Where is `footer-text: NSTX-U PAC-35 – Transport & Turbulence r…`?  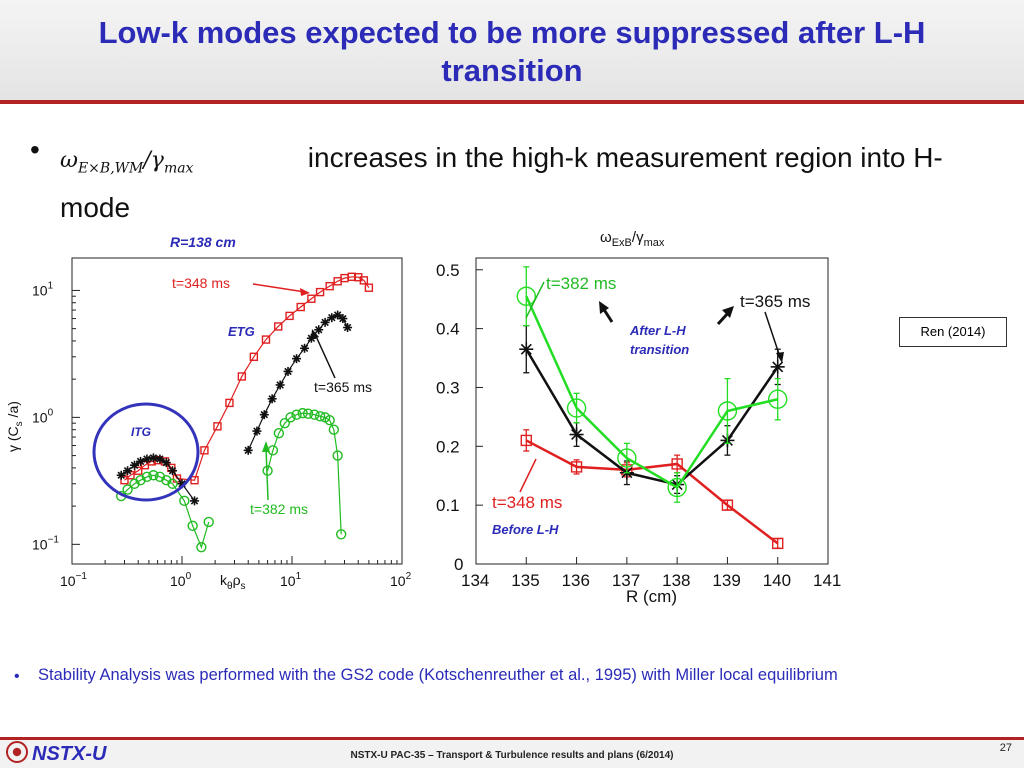
footer-text: NSTX-U PAC-35 – Transport & Turbulence r… is located at coordinates (512, 755).